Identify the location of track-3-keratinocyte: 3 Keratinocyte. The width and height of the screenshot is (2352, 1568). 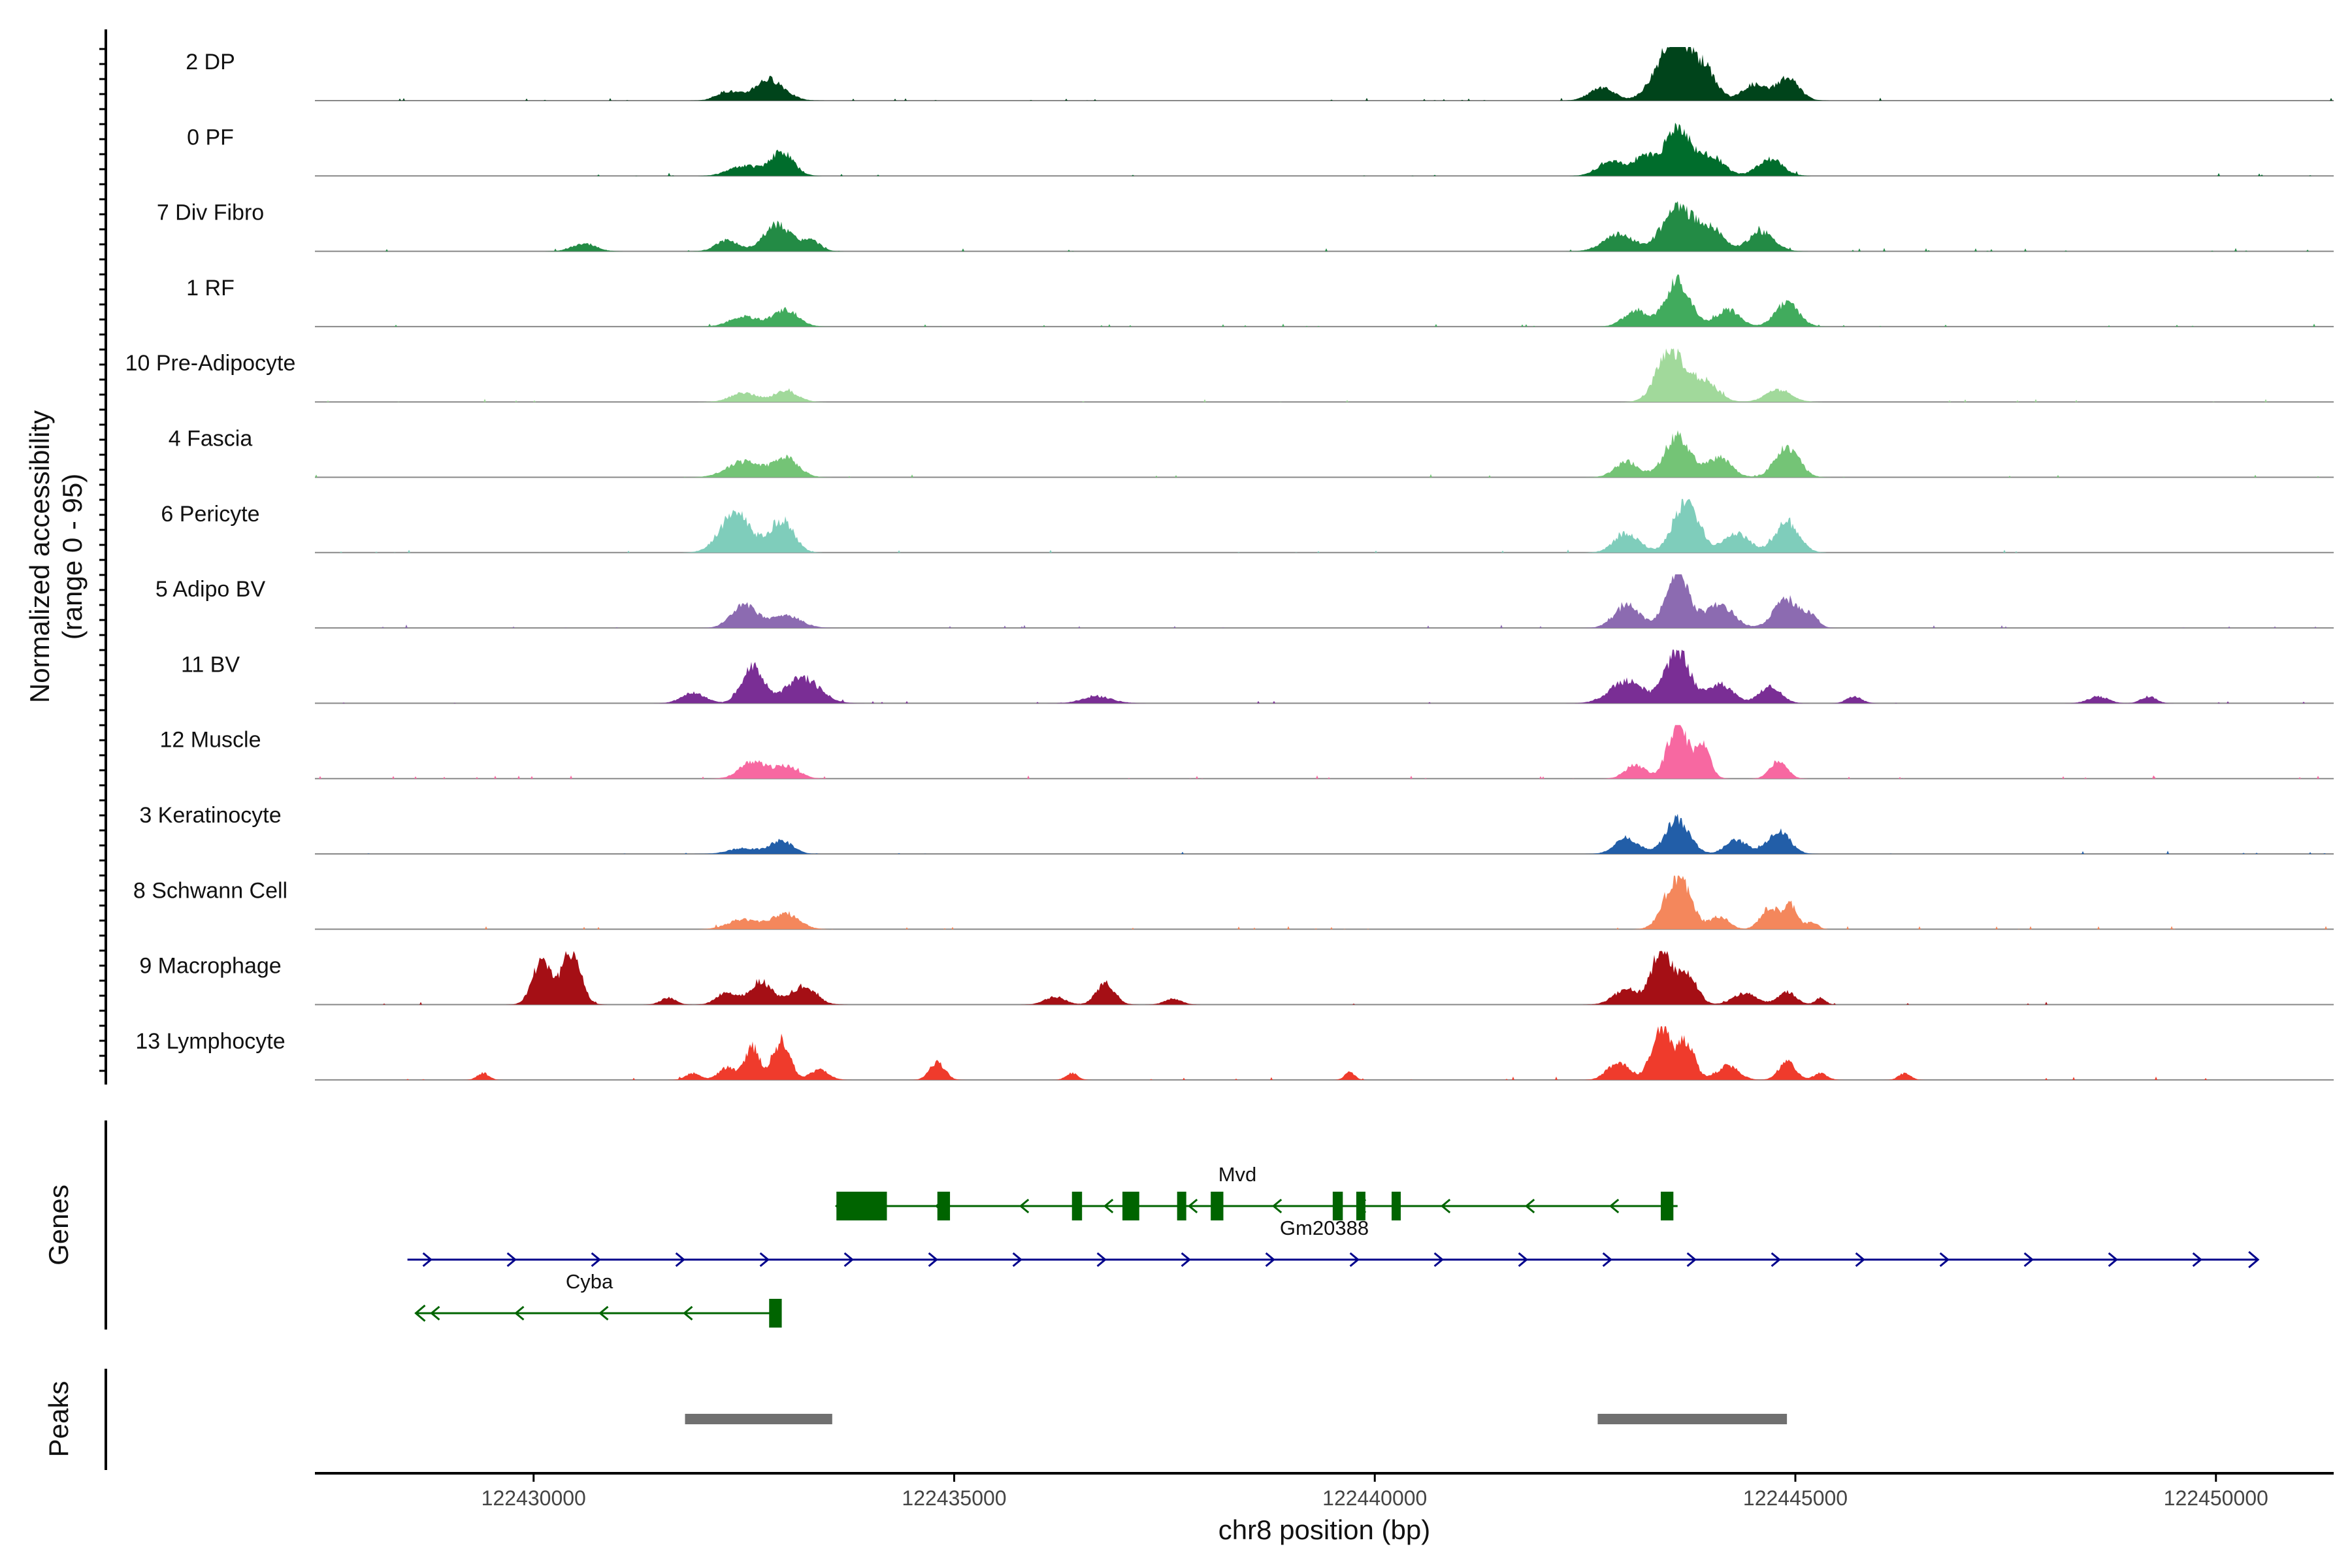
(1236, 829).